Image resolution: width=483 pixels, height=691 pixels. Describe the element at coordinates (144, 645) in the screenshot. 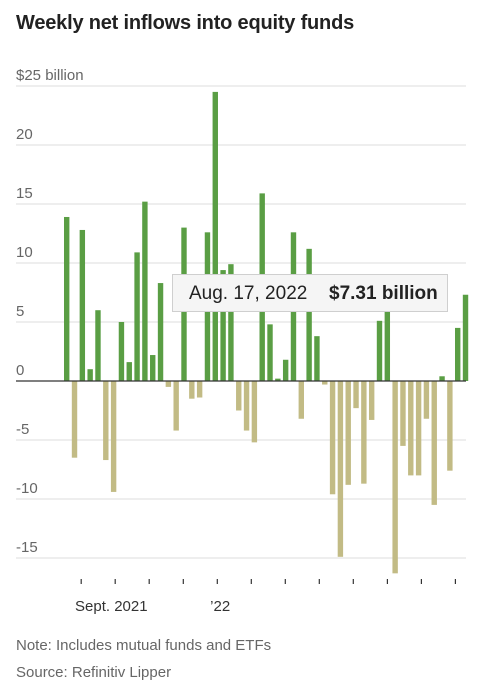

I see `chart-note: Note: Includes mutual funds and ETFs` at that location.